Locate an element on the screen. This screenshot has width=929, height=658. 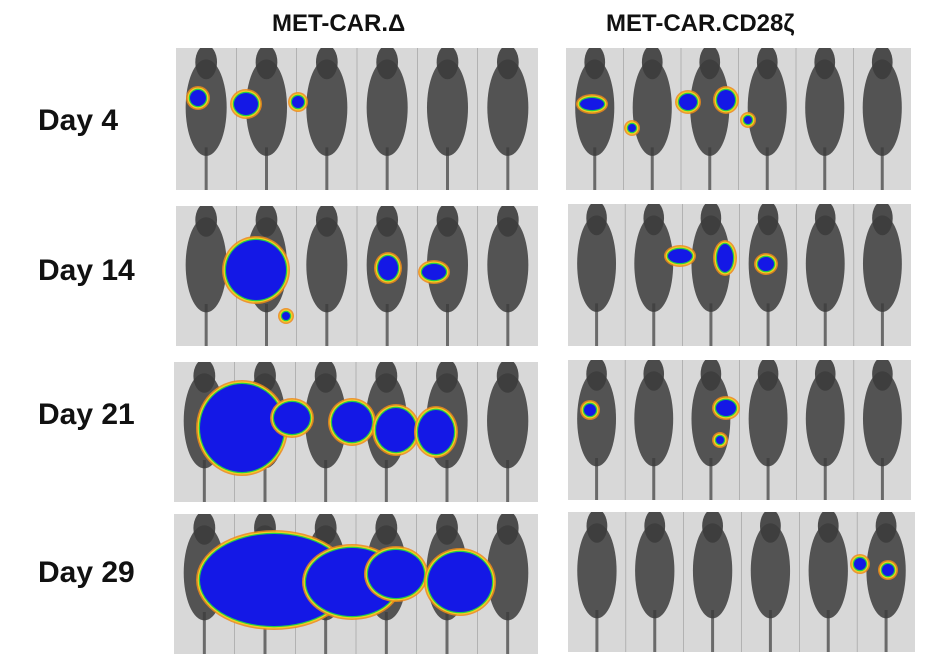
group-title-met-car-cd28z: MET-CAR.CD28ζ is located at coordinates (700, 23).